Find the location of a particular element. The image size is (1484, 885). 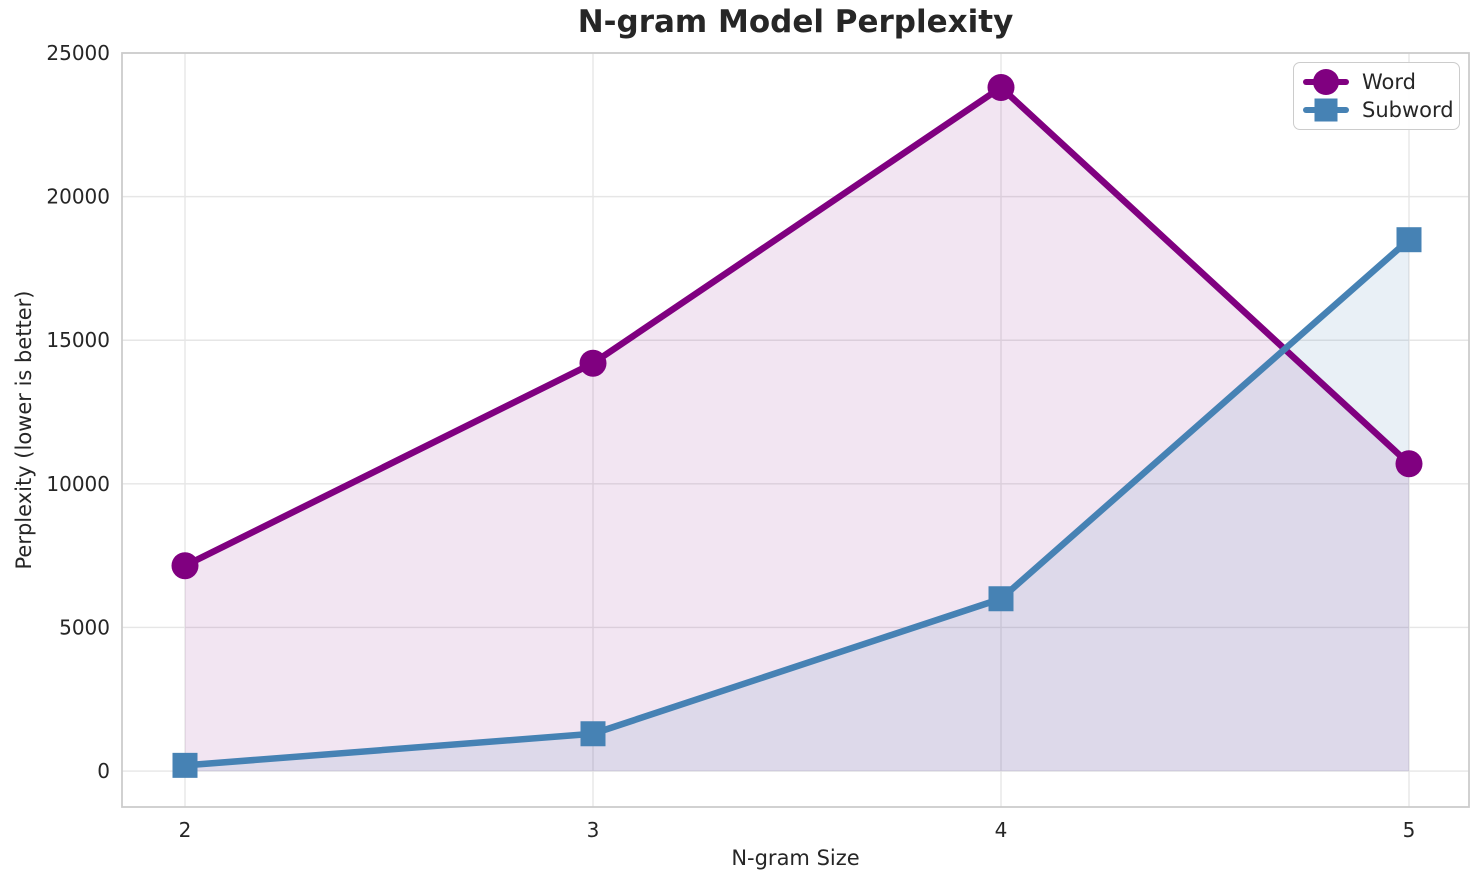

legend: Word Subword is located at coordinates (1376, 96).